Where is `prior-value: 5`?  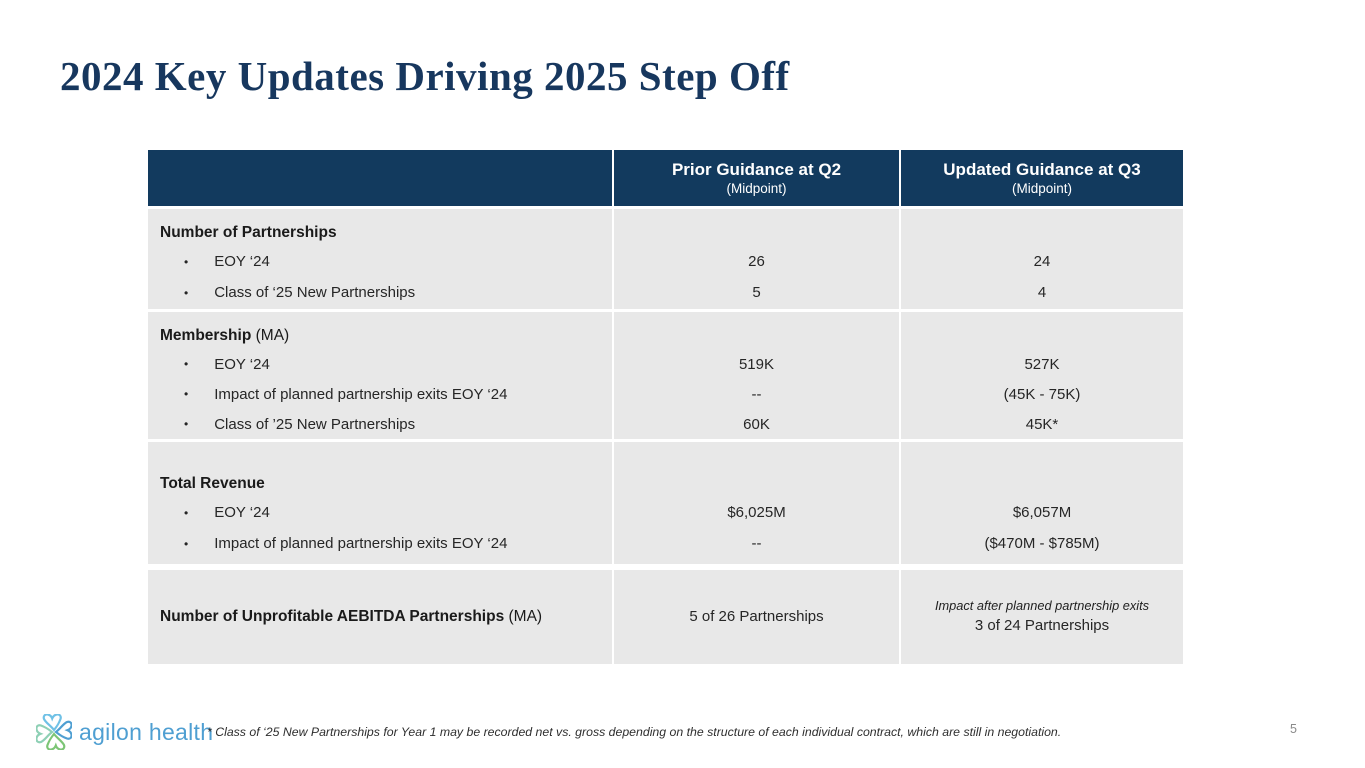
prior-value: 5 is located at coordinates (756, 292).